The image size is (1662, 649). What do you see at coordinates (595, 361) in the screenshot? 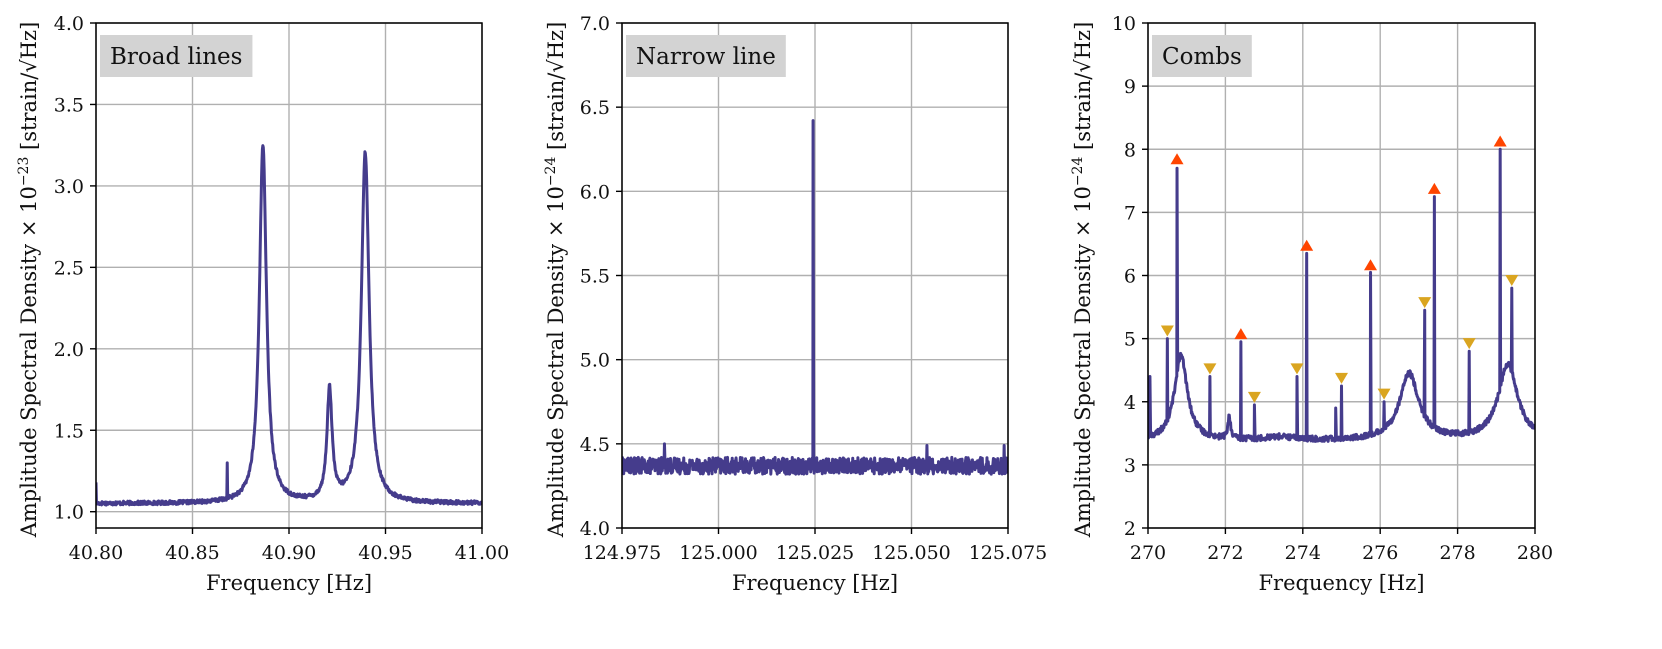
I see `y-tick-label: 5.0` at bounding box center [595, 361].